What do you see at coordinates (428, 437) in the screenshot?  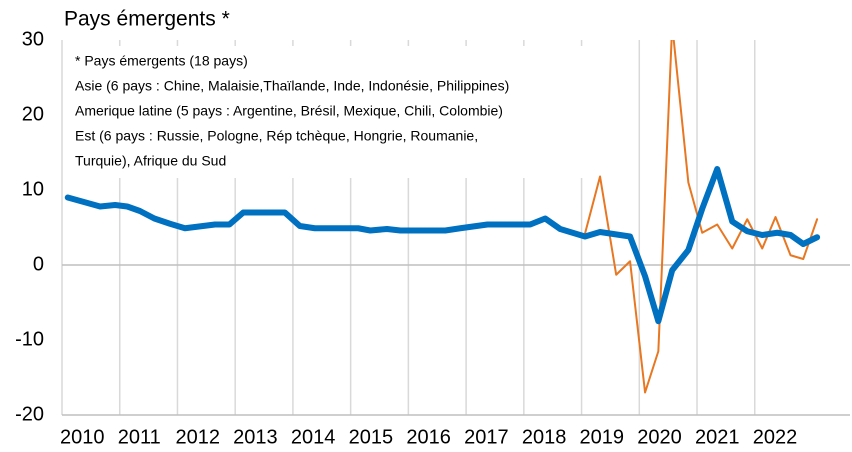 I see `x-tick-label: 2016` at bounding box center [428, 437].